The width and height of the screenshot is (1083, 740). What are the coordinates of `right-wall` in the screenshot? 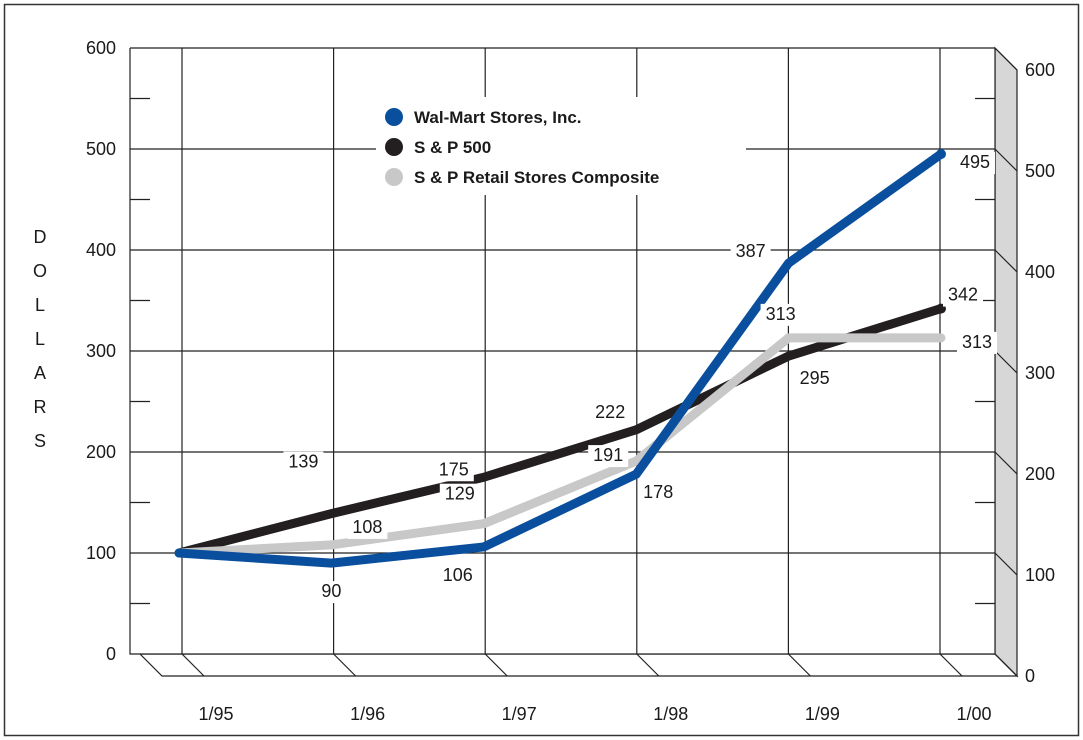 It's located at (1006, 362).